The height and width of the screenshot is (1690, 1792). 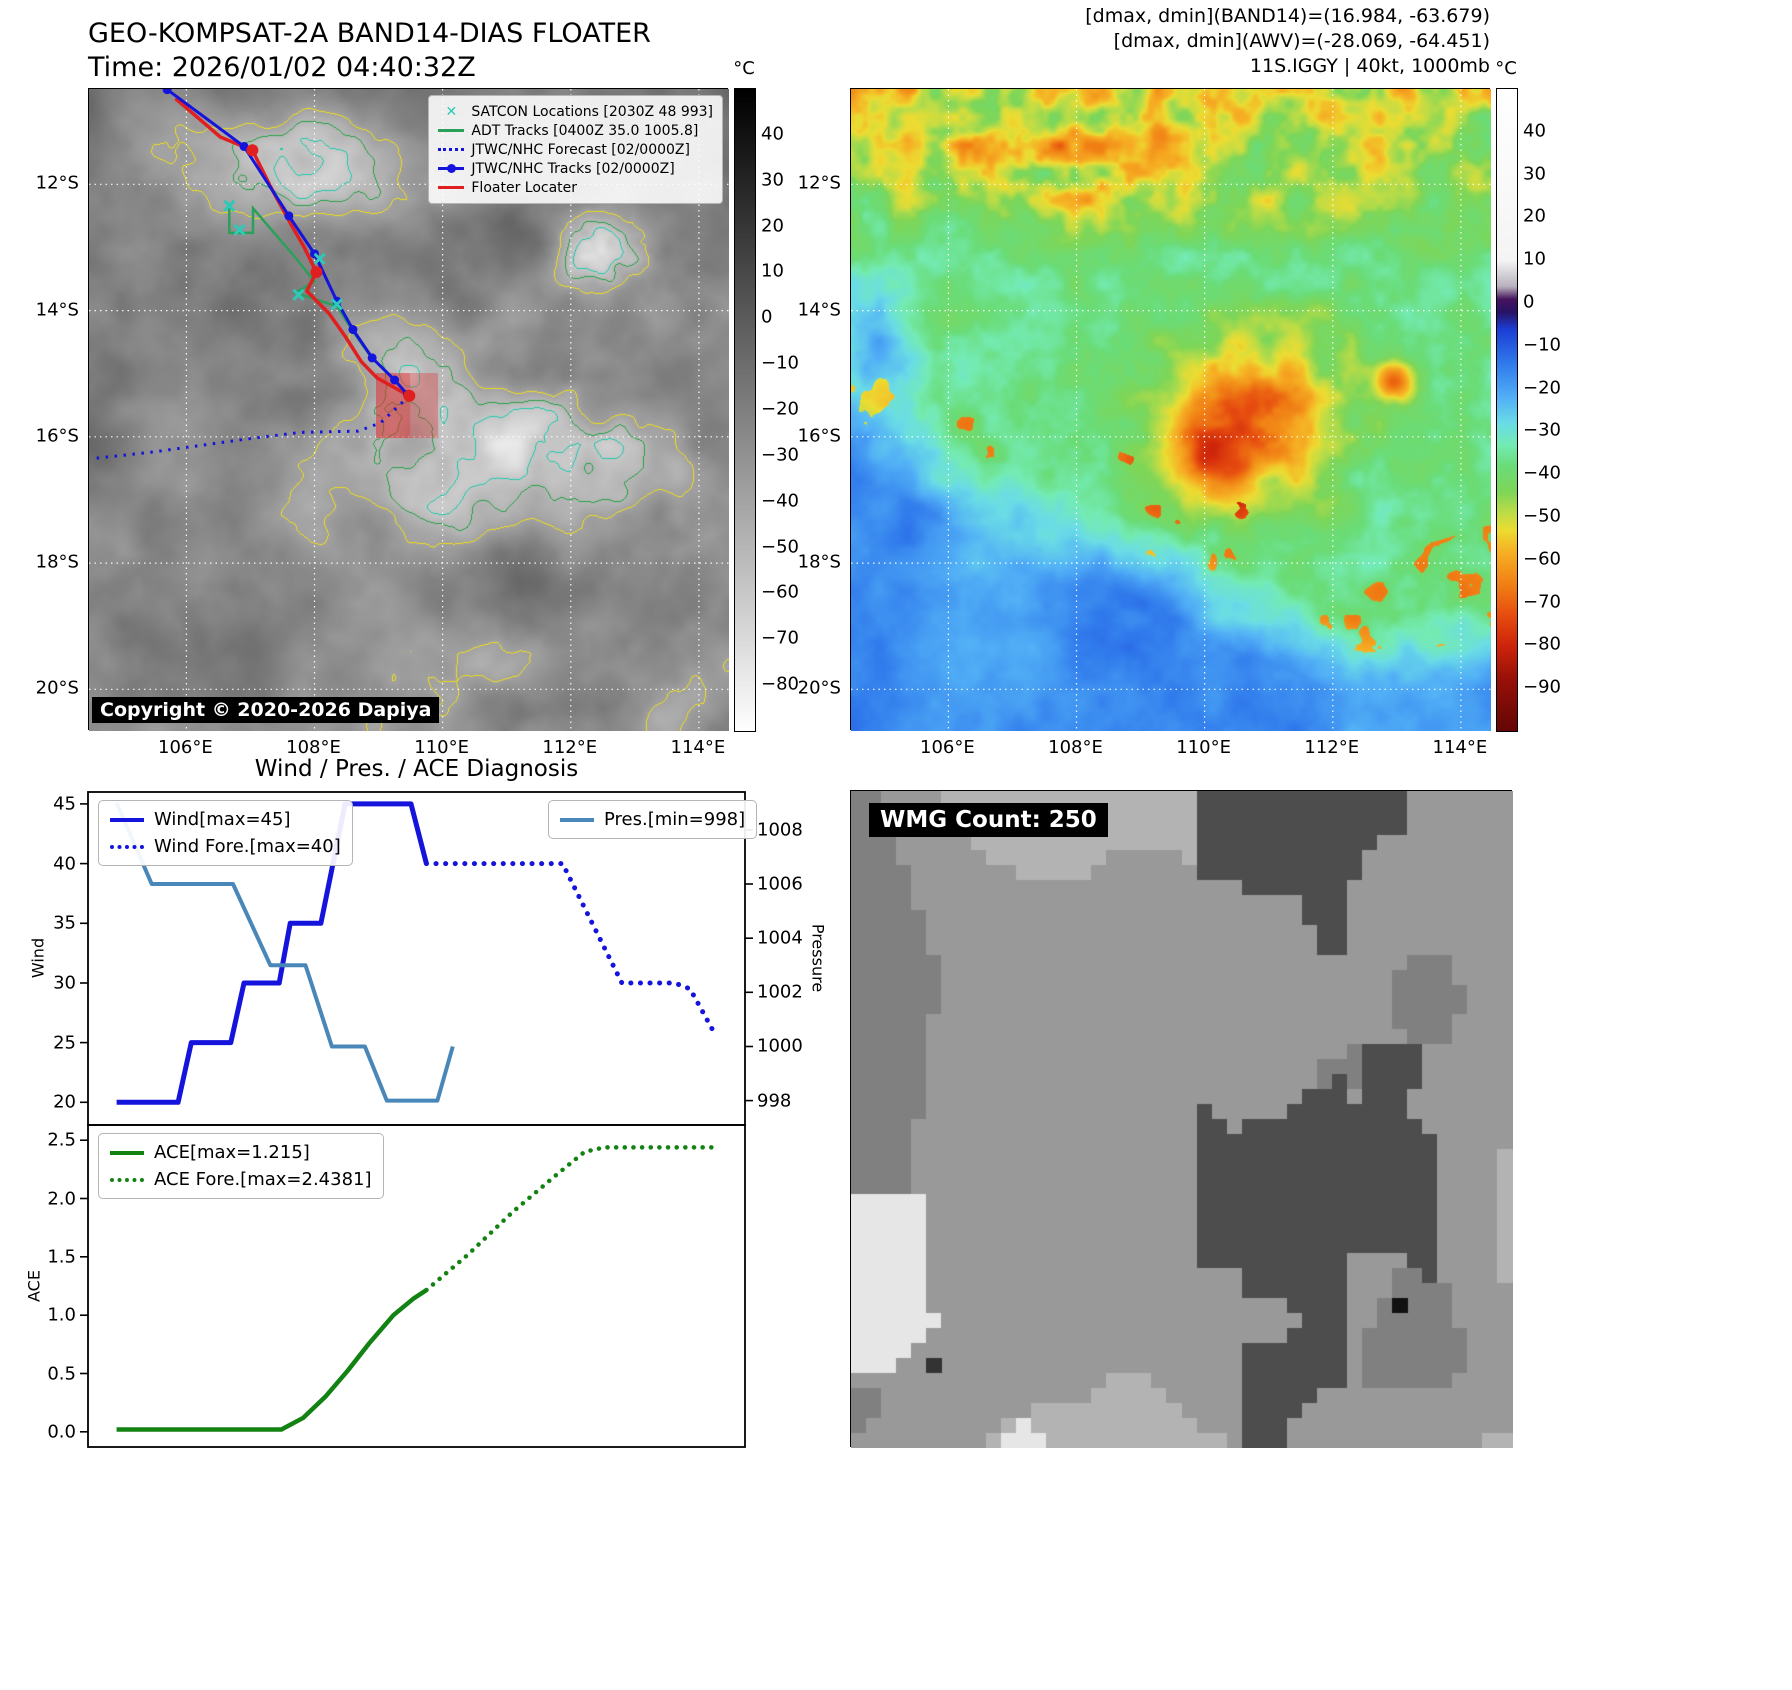 I want to click on axis-tick-label: 40, so click(x=64, y=864).